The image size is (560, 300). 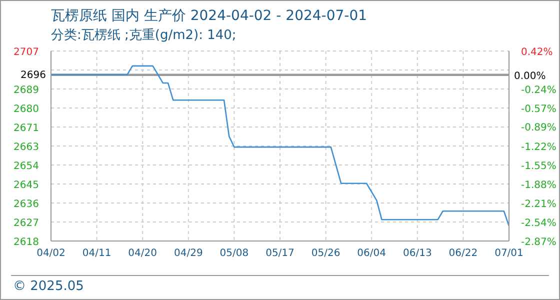 What do you see at coordinates (538, 109) in the screenshot?
I see `y2-tick-label: -0.57%` at bounding box center [538, 109].